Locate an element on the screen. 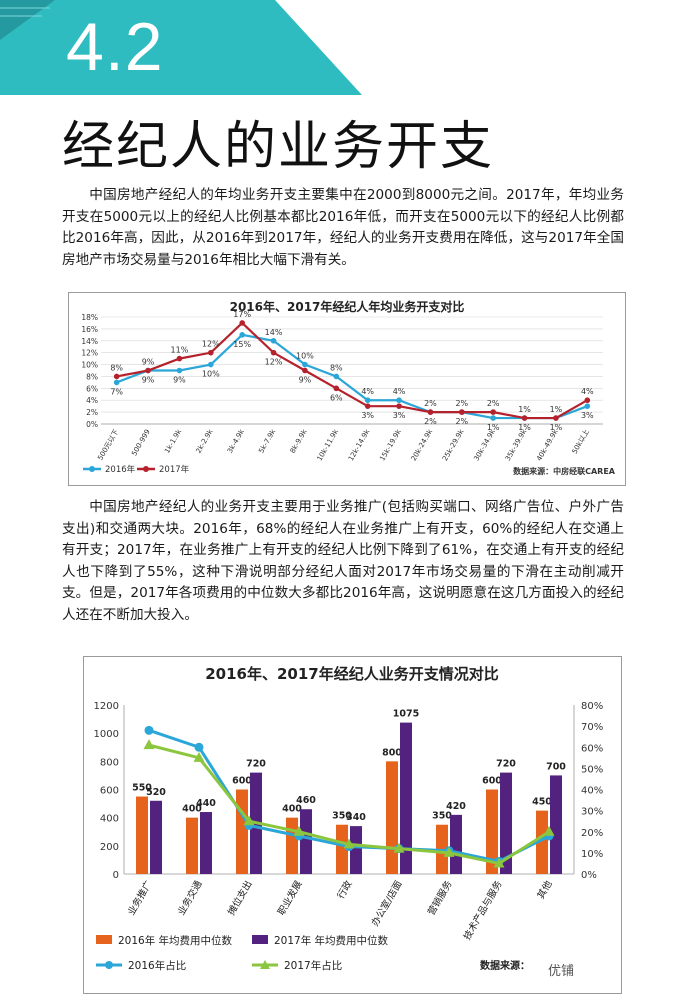  chart1-y-tick: 2% is located at coordinates (92, 412).